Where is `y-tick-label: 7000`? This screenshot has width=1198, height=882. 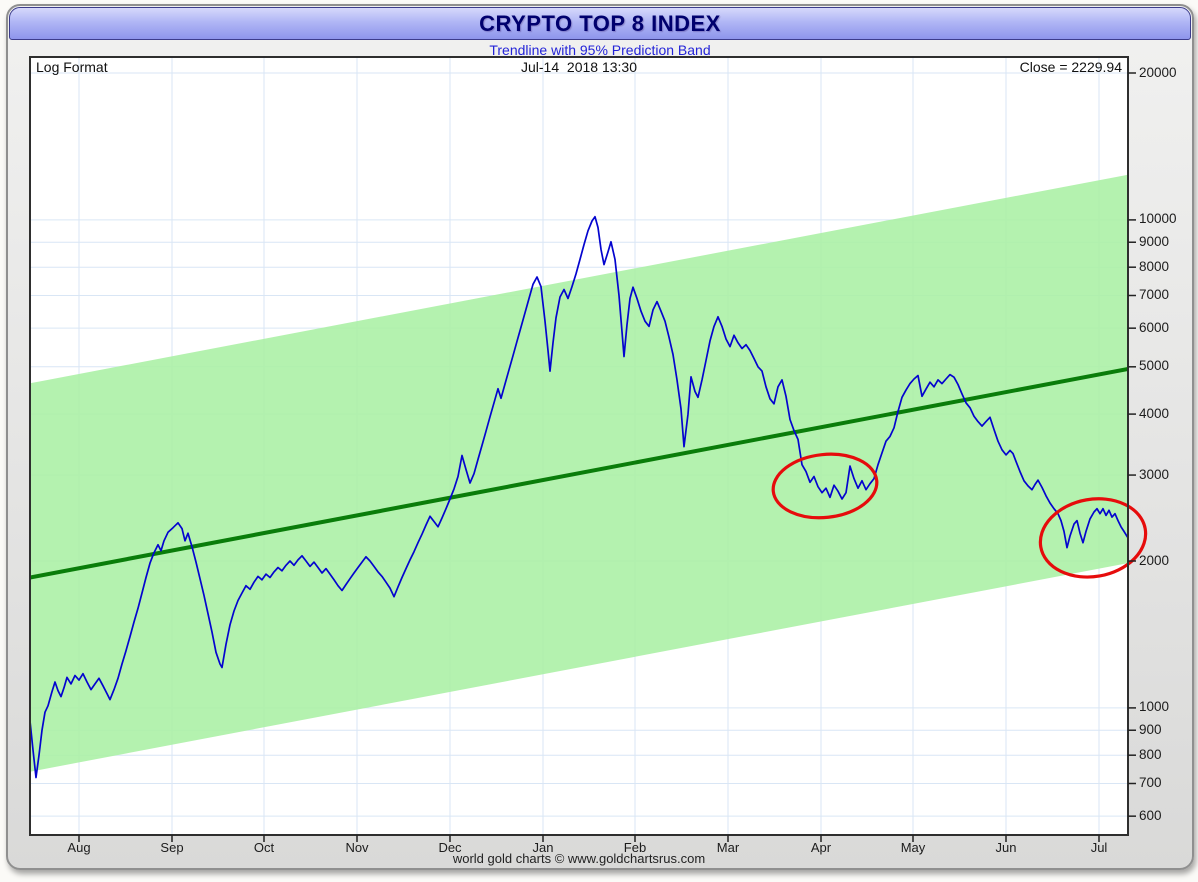 y-tick-label: 7000 is located at coordinates (1154, 294).